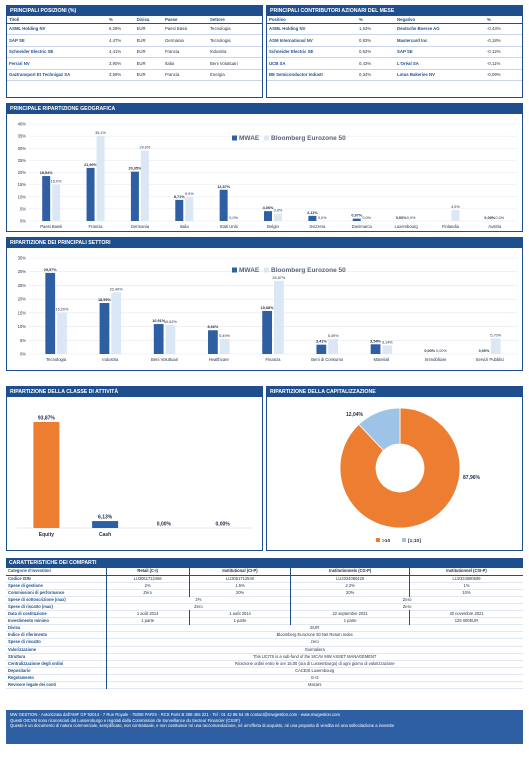 This screenshot has height=758, width=529. What do you see at coordinates (220, 40) in the screenshot?
I see `table-cell: Tecnologia` at bounding box center [220, 40].